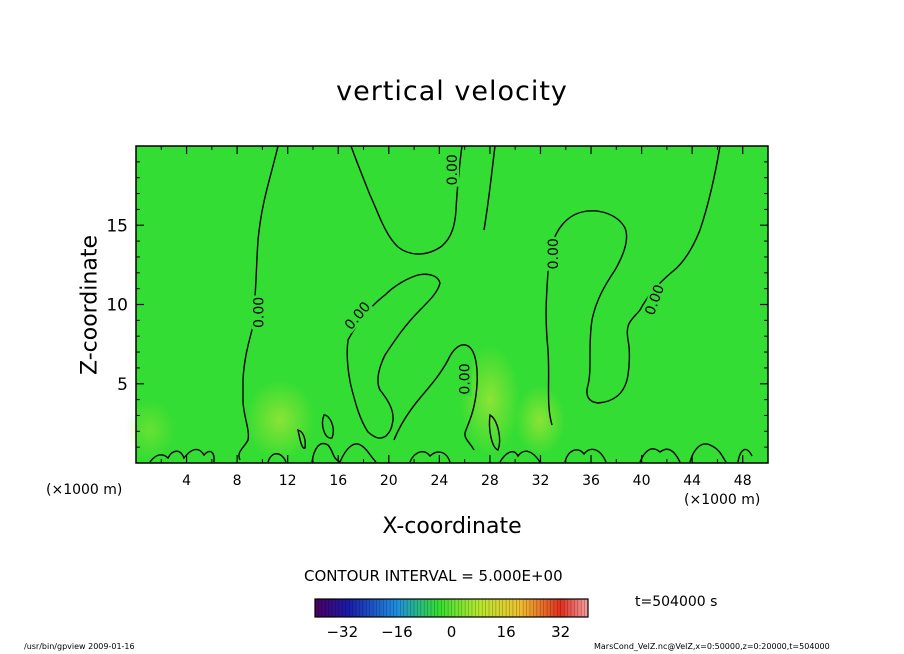 The height and width of the screenshot is (654, 904). What do you see at coordinates (452, 91) in the screenshot?
I see `chart-title: vertical velocity` at bounding box center [452, 91].